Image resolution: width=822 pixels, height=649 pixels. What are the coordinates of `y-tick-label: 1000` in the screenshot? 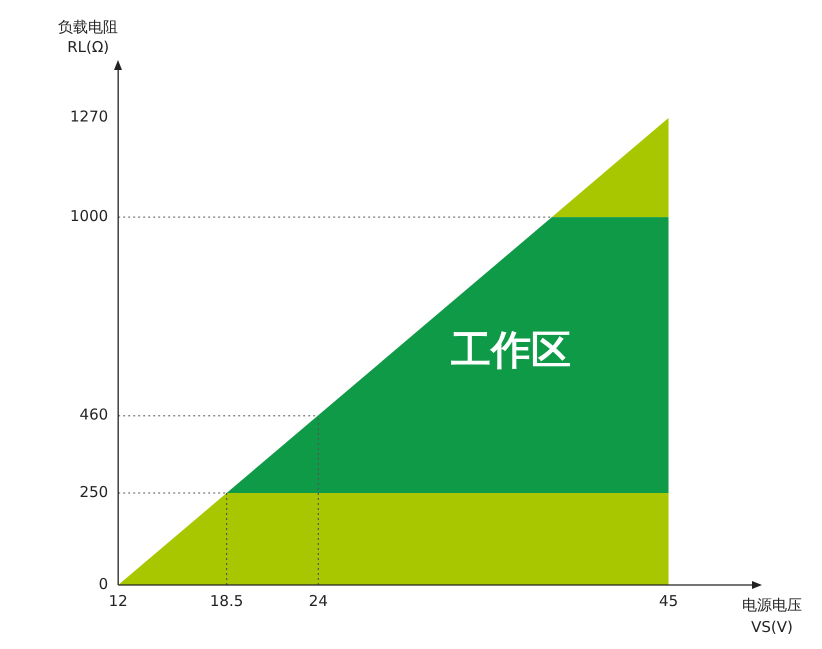 It's located at (89, 216).